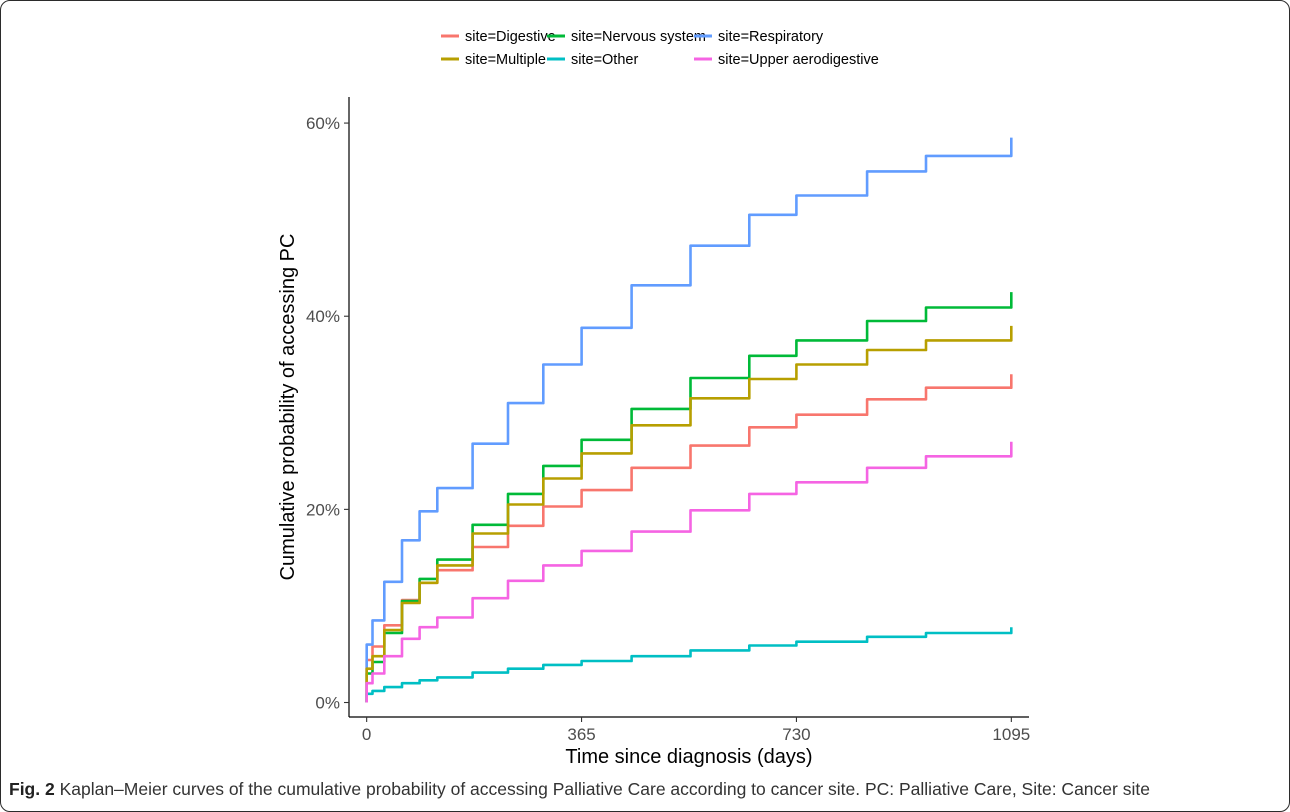  I want to click on legend-label: site=Nervous system, so click(638, 37).